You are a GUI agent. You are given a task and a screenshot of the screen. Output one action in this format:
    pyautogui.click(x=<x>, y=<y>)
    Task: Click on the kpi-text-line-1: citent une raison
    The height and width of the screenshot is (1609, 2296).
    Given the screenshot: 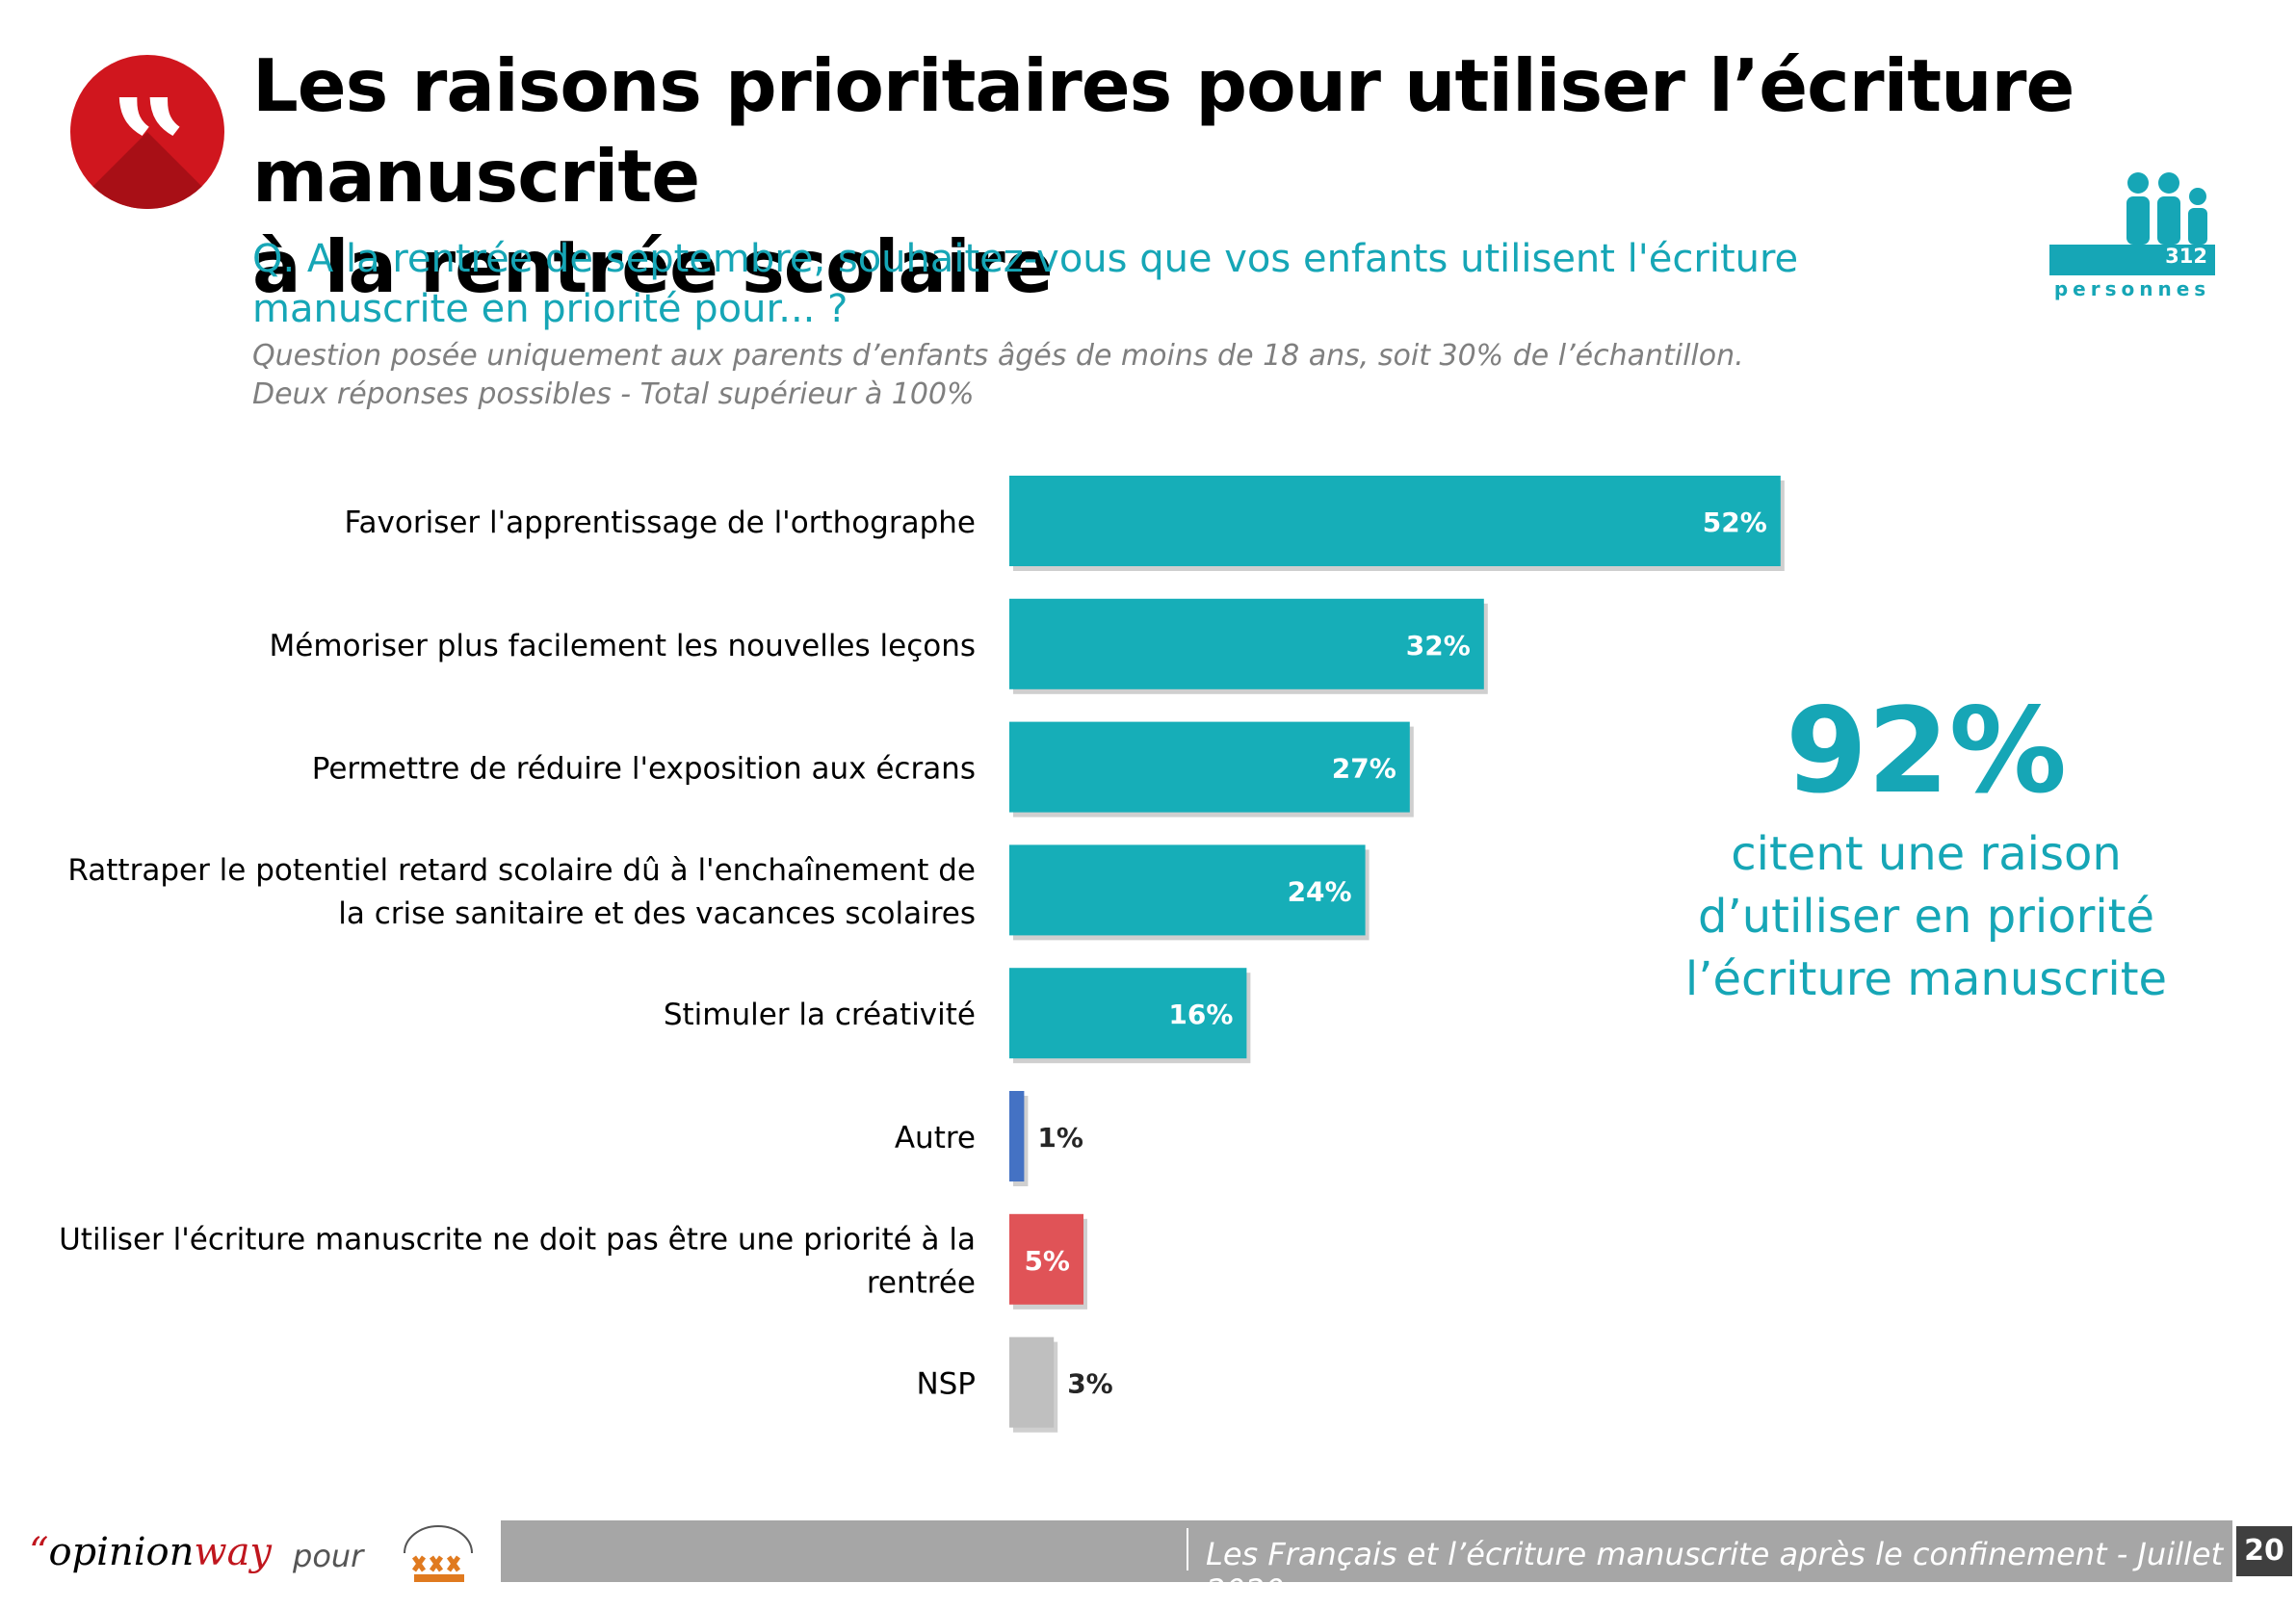 What is the action you would take?
    pyautogui.click(x=1926, y=854)
    